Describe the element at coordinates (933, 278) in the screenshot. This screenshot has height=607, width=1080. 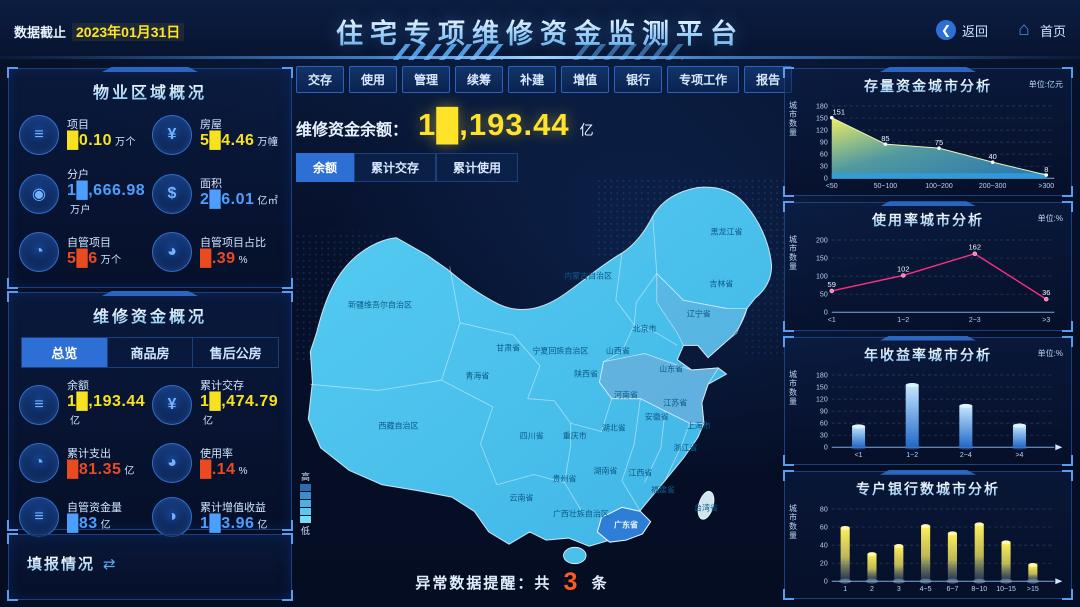
I see `usage-rate-chart: 0 50 100 150 200 <1 1~2 2~3 >3 59 102 162 36` at that location.